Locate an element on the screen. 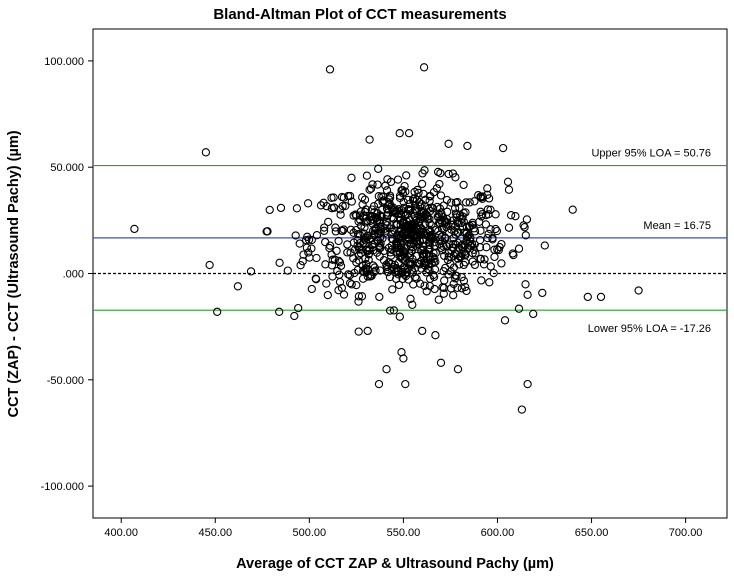 This screenshot has width=734, height=576. reference-label-3: Lower 95% LOA = -17.26 is located at coordinates (649, 329).